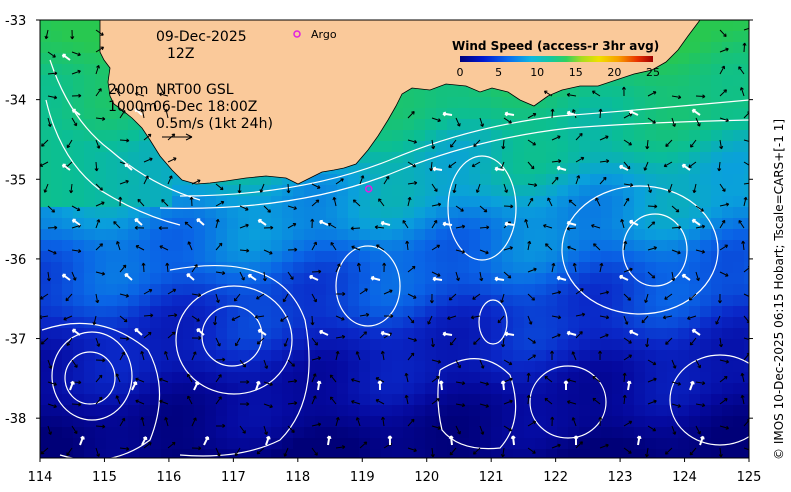 The height and width of the screenshot is (492, 791). Describe the element at coordinates (653, 72) in the screenshot. I see `colorbar-tick-label: 25` at that location.